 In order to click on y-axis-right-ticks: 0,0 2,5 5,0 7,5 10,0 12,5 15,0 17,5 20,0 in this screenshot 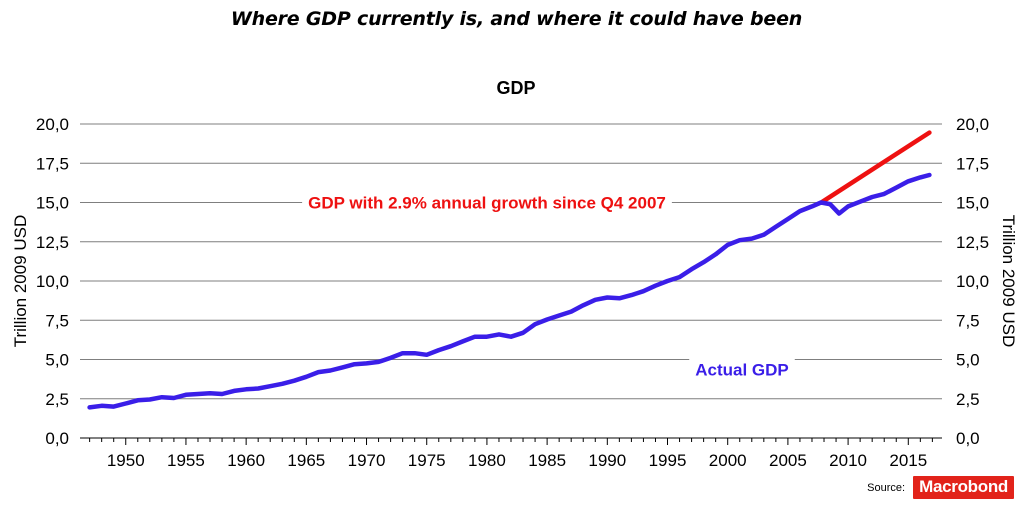, I will do `click(972, 281)`.